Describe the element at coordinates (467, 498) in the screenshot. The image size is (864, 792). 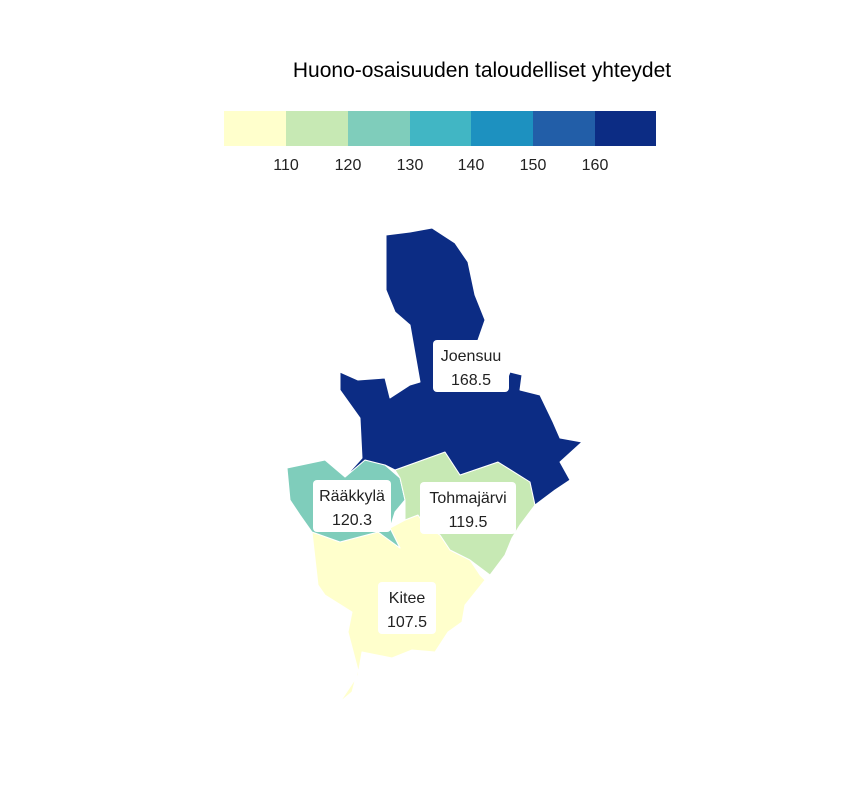
I see `region-name: Tohmajärvi` at that location.